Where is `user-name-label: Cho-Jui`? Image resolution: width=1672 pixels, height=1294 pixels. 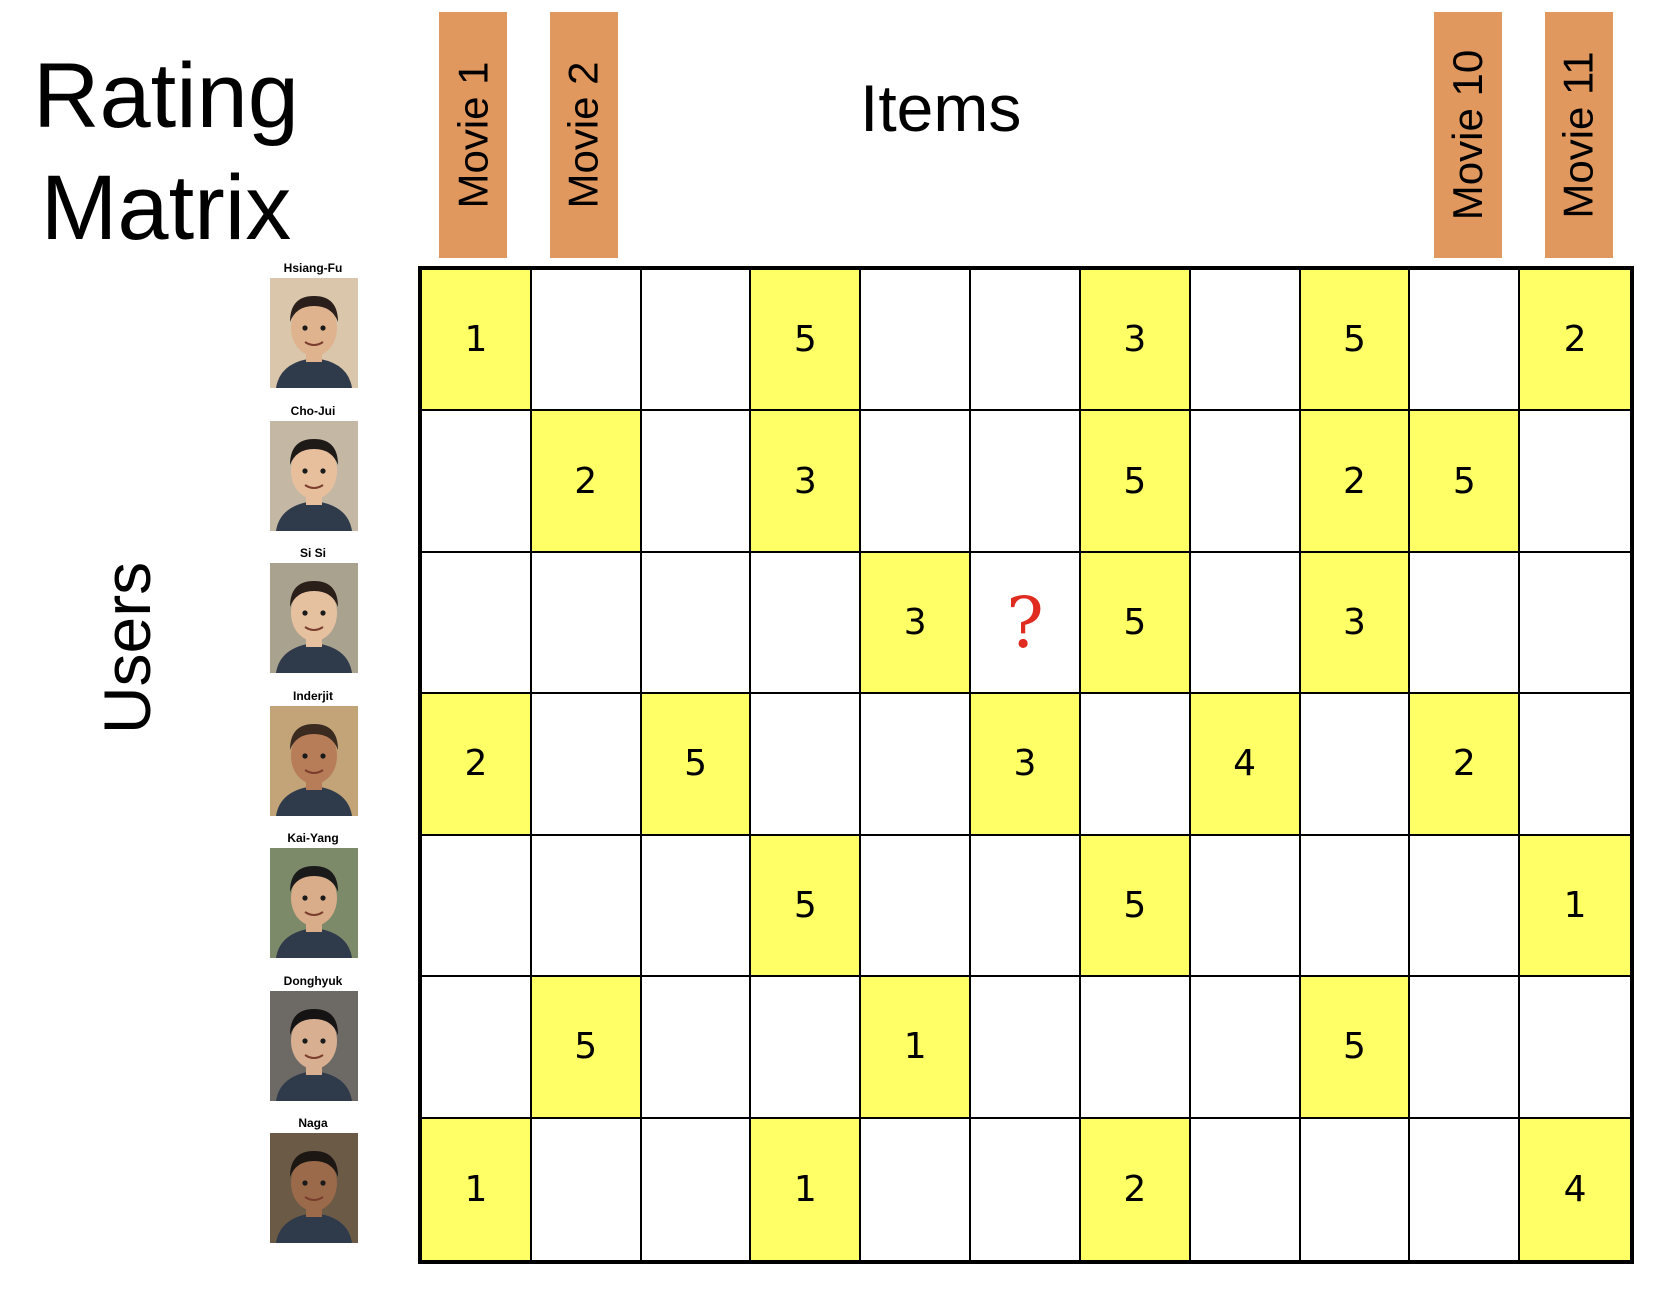
user-name-label: Cho-Jui is located at coordinates (313, 410).